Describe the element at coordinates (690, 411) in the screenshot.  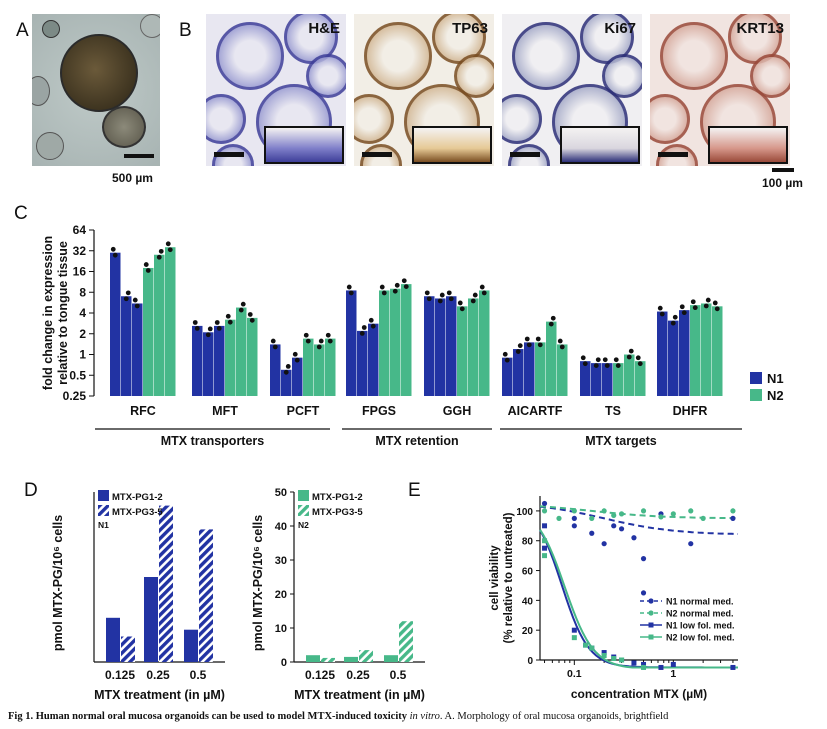
I see `category-label: DHFR` at that location.